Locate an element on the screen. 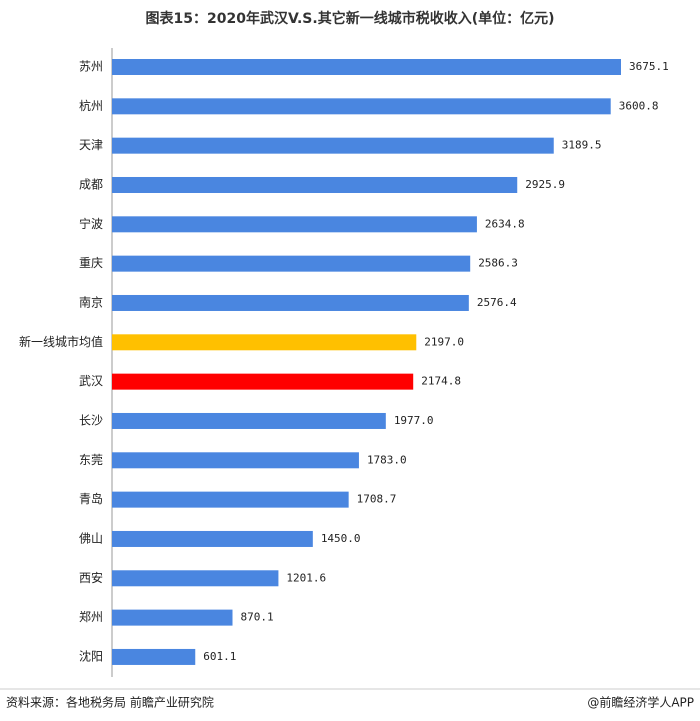 The height and width of the screenshot is (721, 700). value-label: 1708.7 is located at coordinates (377, 499).